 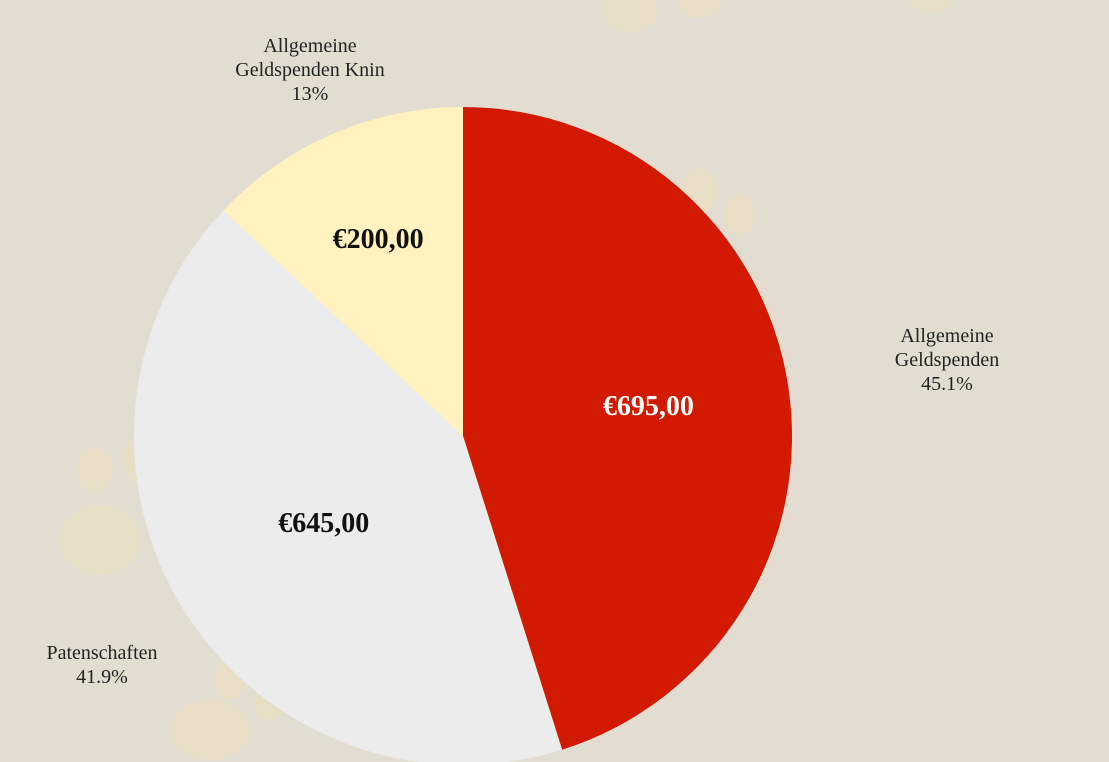 What do you see at coordinates (947, 348) in the screenshot?
I see `category-label: Allgemeine Geldspenden` at bounding box center [947, 348].